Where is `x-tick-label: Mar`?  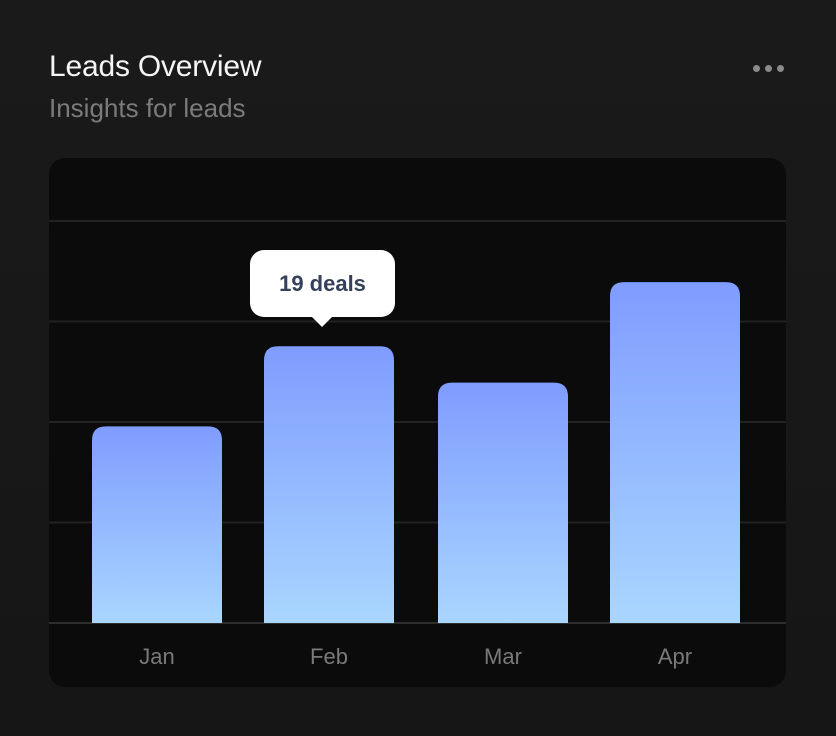
x-tick-label: Mar is located at coordinates (503, 656).